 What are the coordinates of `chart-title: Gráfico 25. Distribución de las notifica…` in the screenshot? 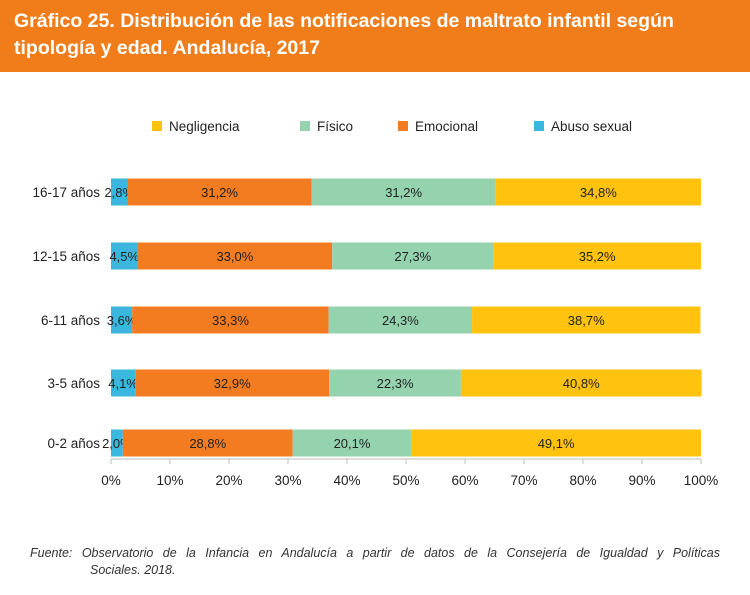 It's located at (344, 34).